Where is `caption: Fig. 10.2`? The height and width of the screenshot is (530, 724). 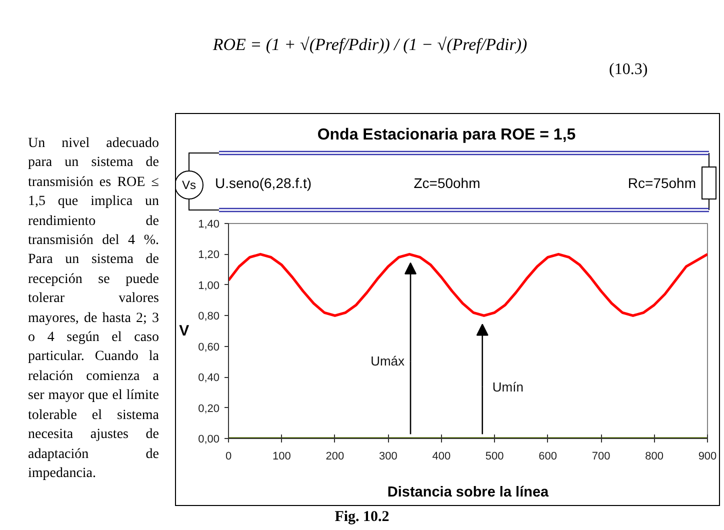
caption: Fig. 10.2 is located at coordinates (362, 517).